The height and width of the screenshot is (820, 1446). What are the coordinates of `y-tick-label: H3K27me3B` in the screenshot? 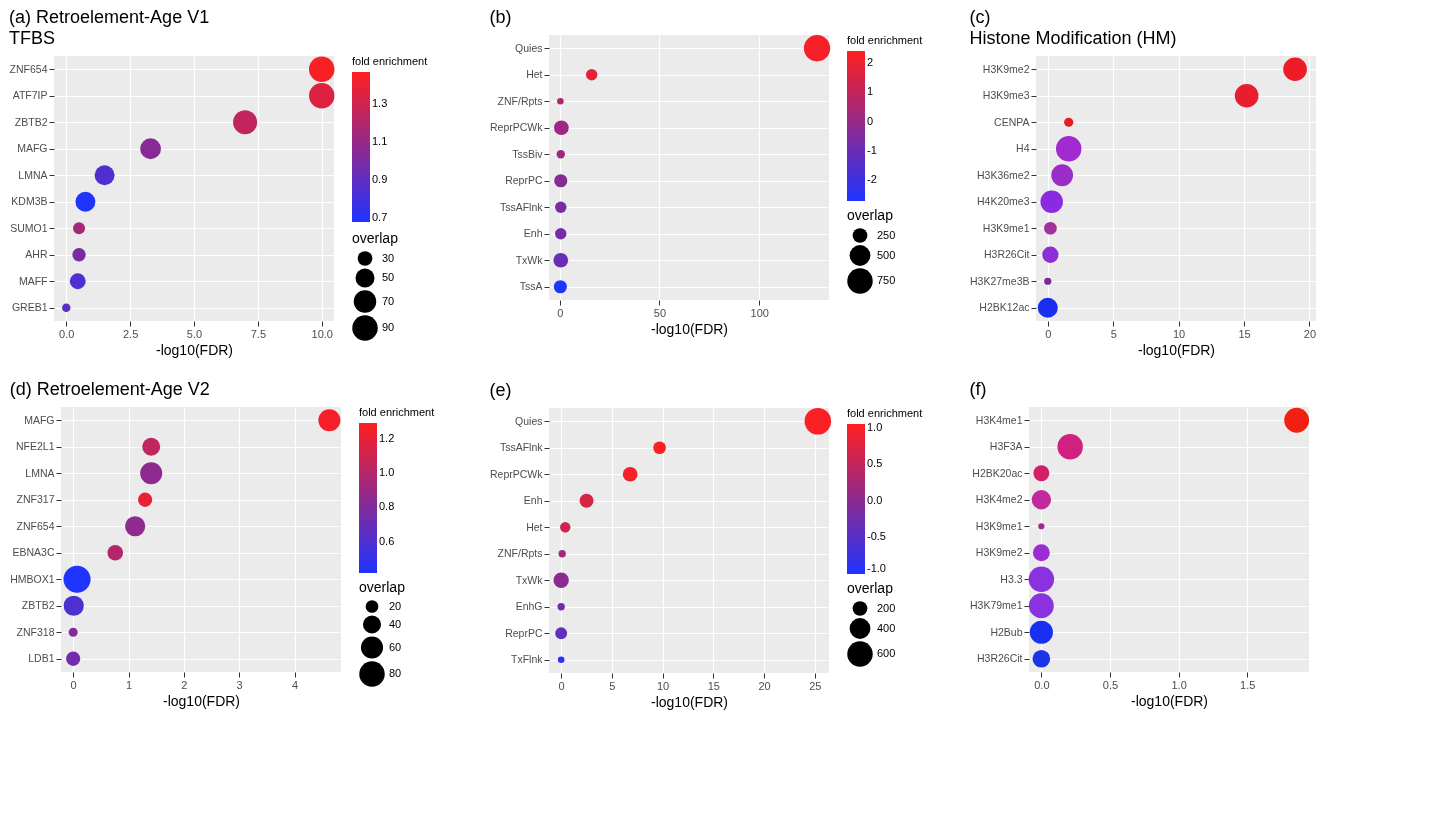 It's located at (999, 280).